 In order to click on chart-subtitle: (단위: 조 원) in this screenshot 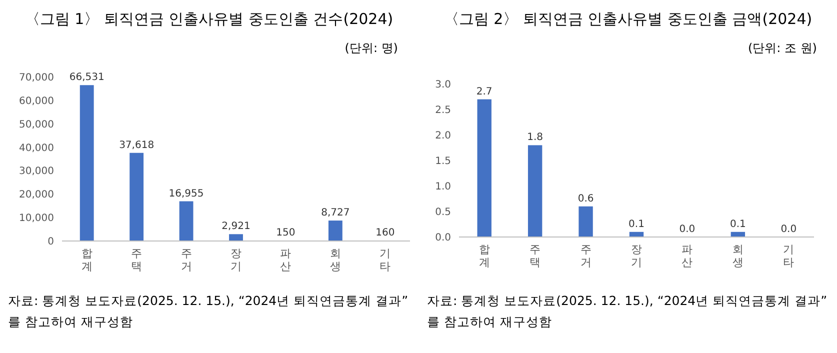, I will do `click(782, 48)`.